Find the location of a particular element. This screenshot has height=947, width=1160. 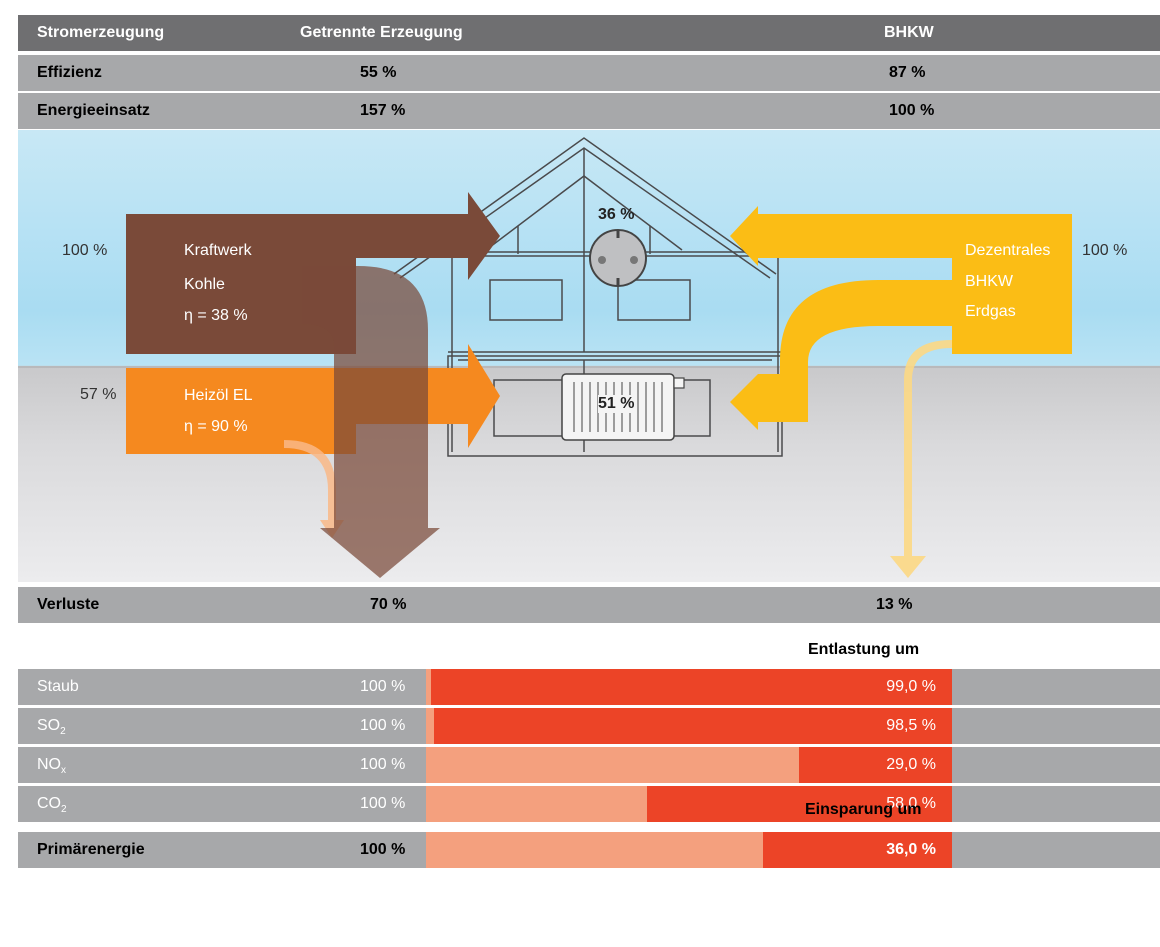

emission-name: Staub is located at coordinates (58, 687).